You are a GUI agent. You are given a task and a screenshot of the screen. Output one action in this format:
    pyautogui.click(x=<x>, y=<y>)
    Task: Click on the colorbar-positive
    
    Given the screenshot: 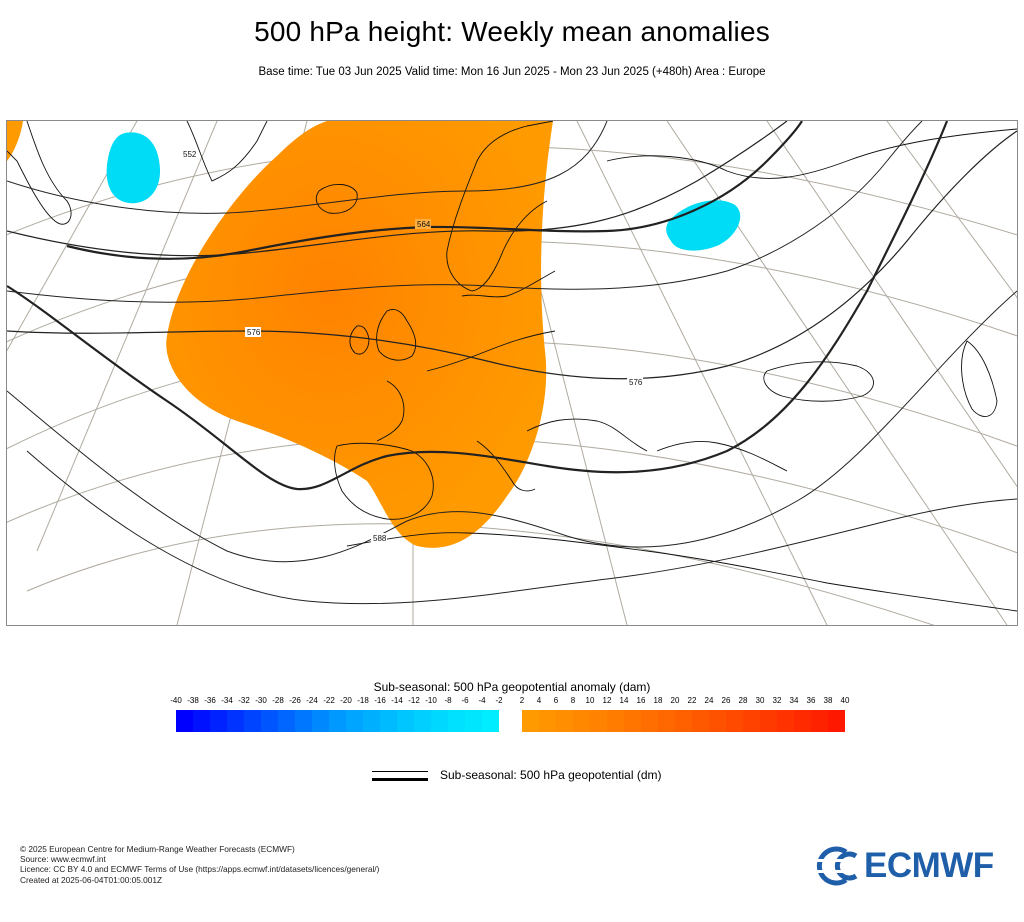 What is the action you would take?
    pyautogui.click(x=683, y=721)
    